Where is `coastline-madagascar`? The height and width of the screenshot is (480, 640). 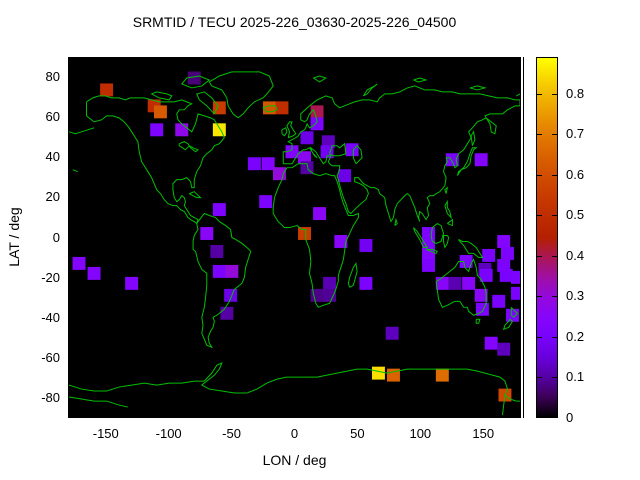
coastline-madagascar is located at coordinates (352, 275).